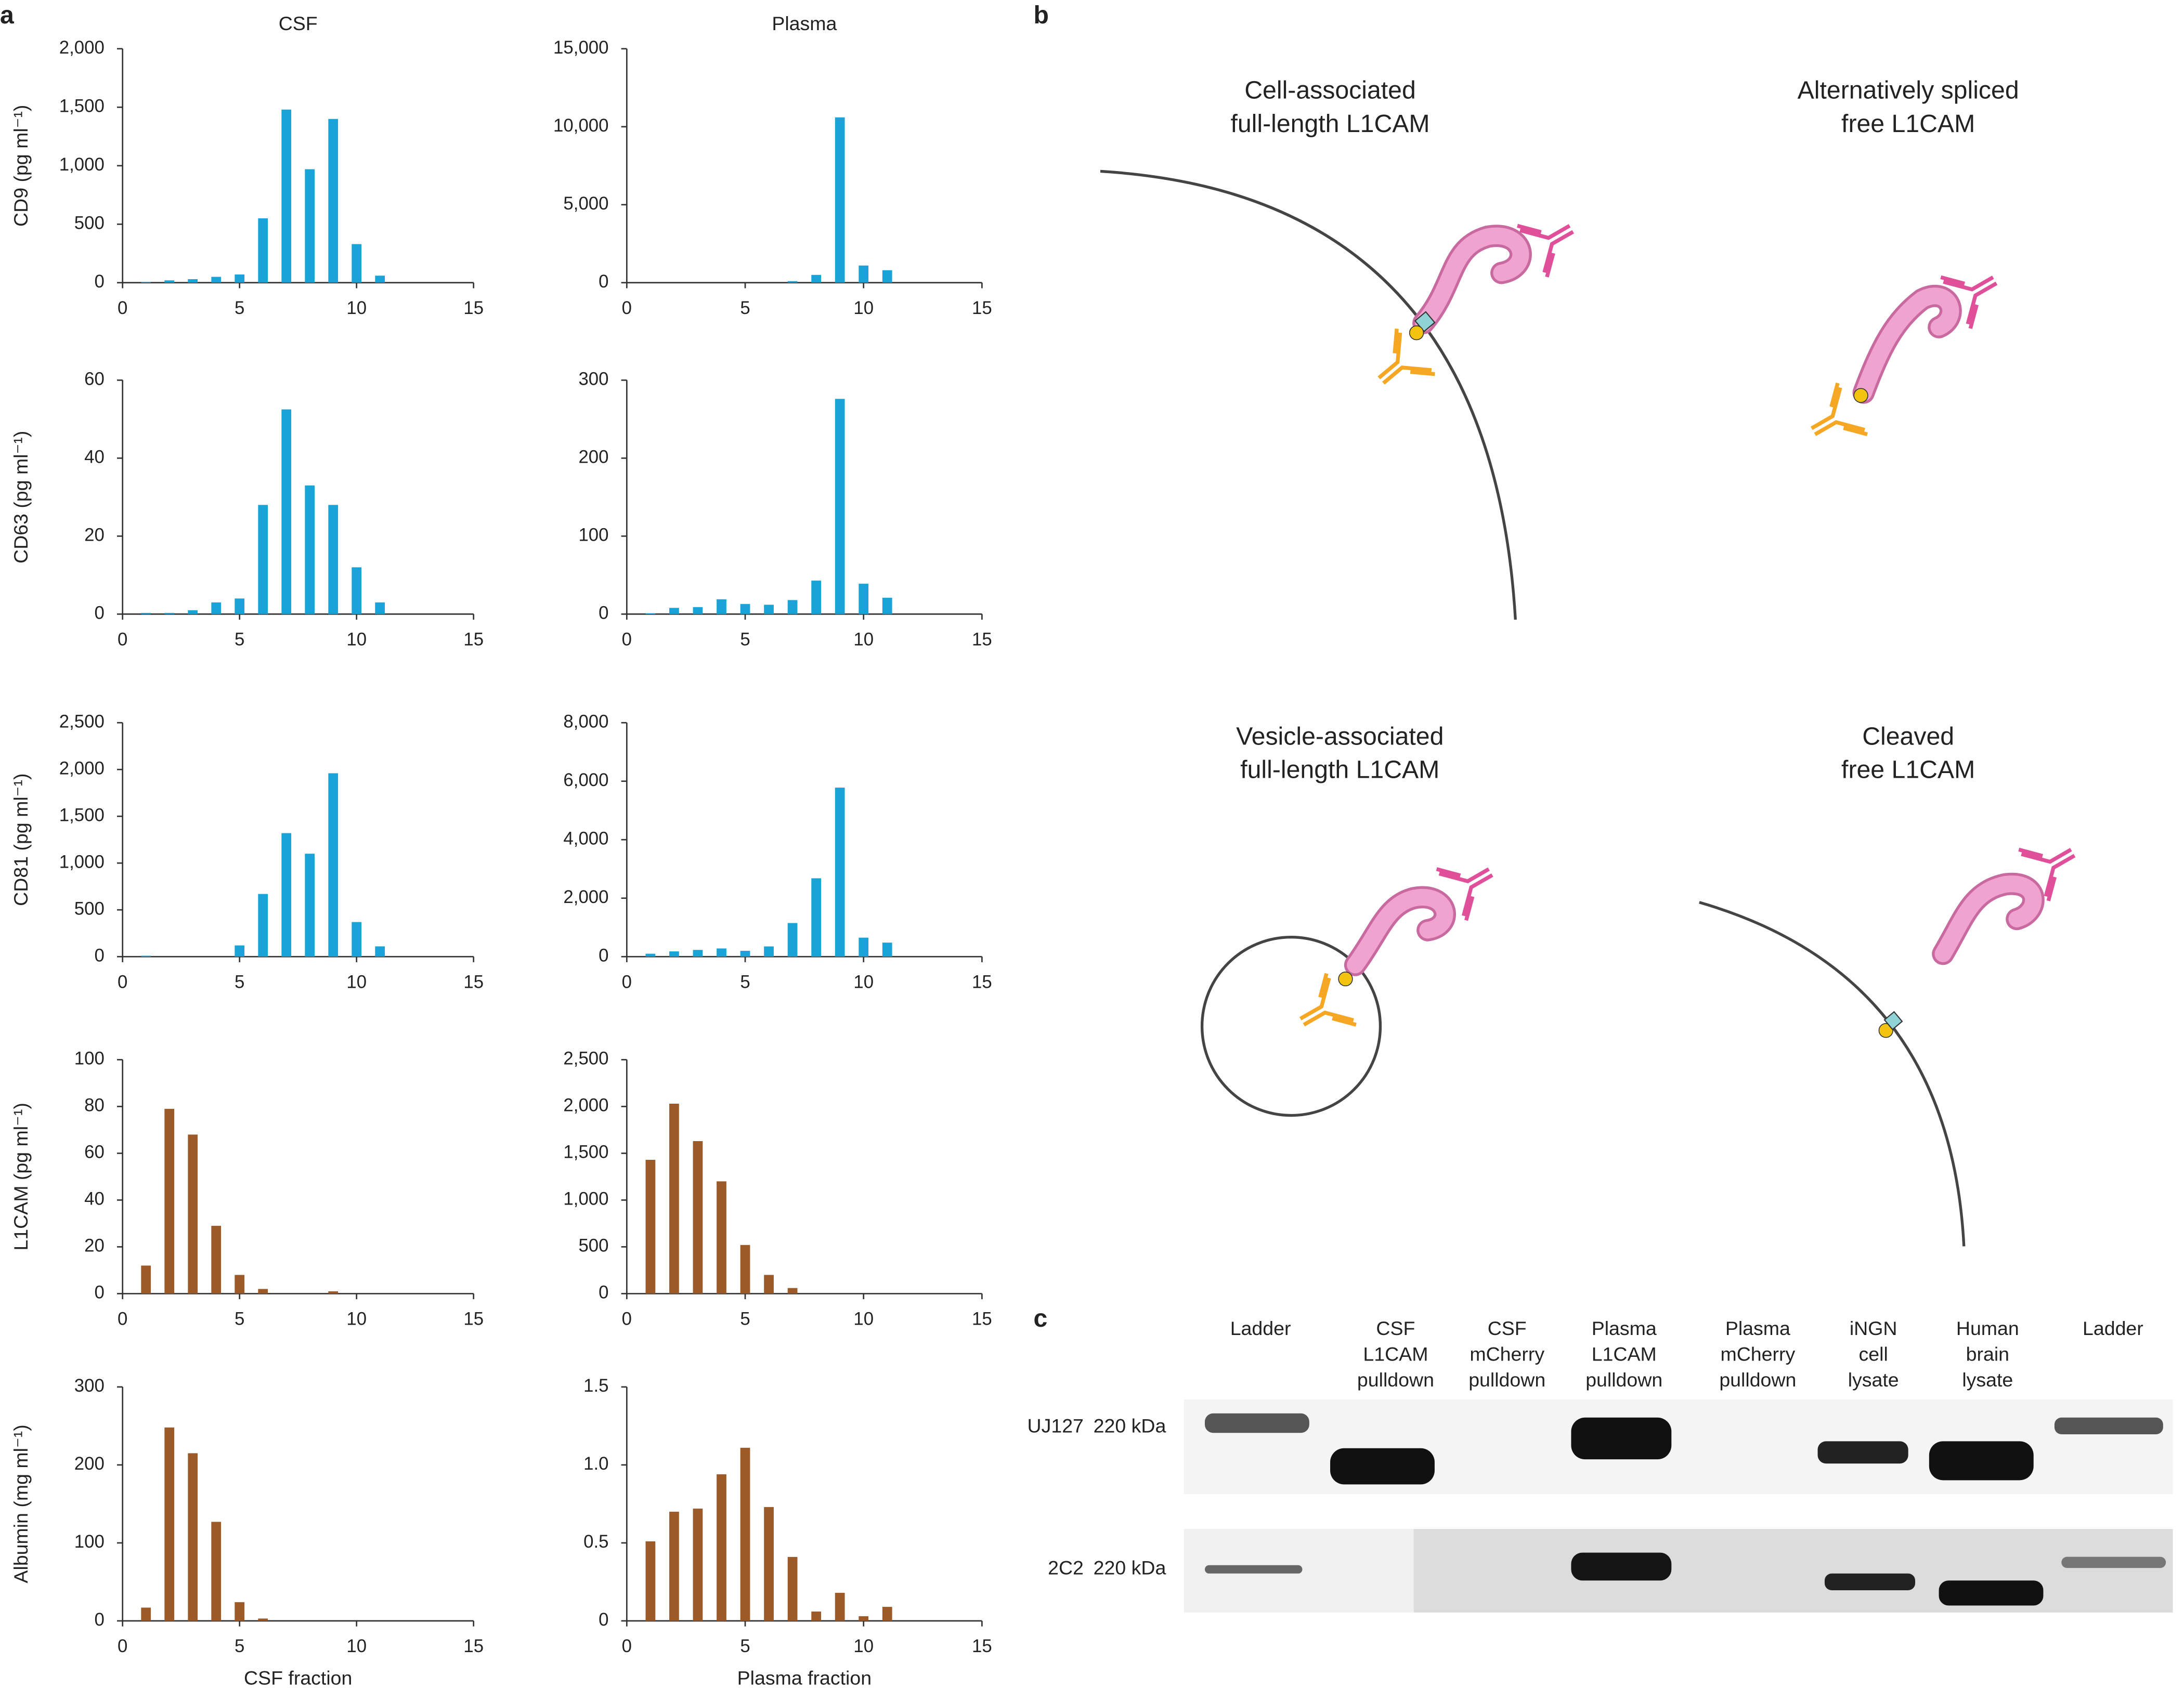  I want to click on y-tick-label: 60, so click(94, 1152).